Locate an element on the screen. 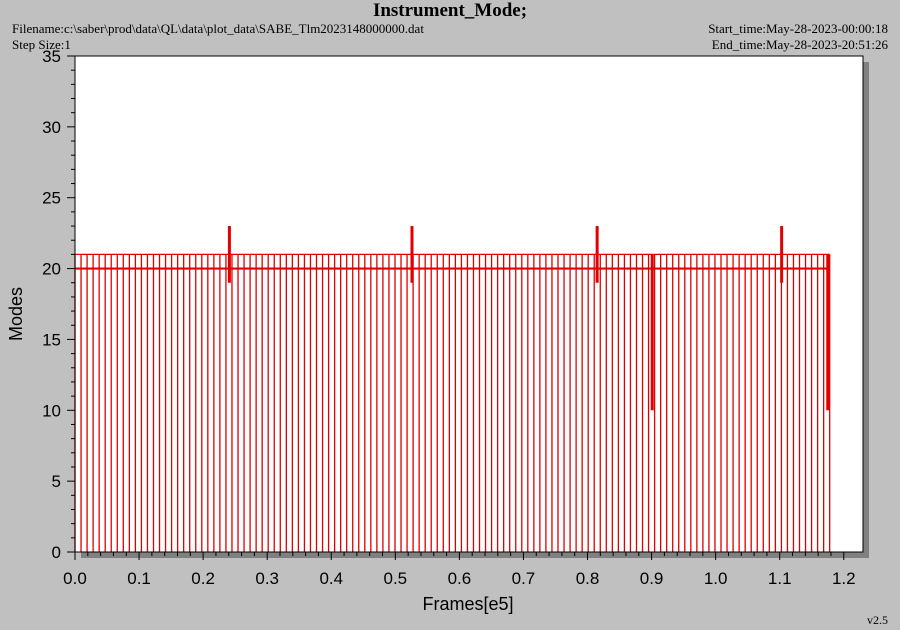 This screenshot has width=900, height=630. end-time-label: End_time:May-28-2023-20:51:26 is located at coordinates (799, 44).